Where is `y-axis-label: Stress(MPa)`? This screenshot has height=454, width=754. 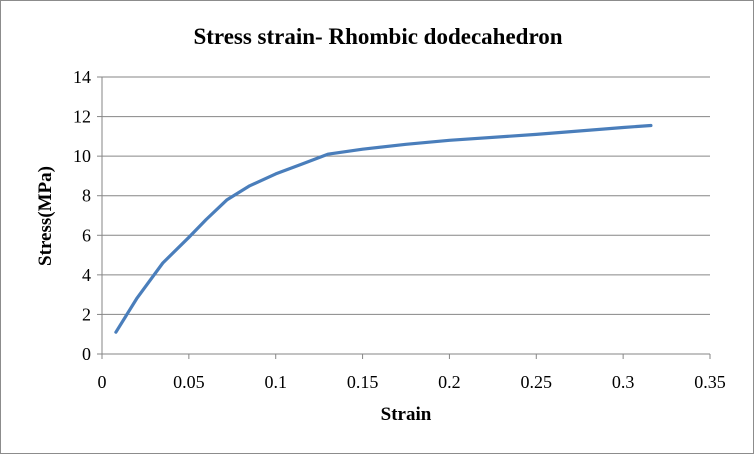
y-axis-label: Stress(MPa) is located at coordinates (45, 216).